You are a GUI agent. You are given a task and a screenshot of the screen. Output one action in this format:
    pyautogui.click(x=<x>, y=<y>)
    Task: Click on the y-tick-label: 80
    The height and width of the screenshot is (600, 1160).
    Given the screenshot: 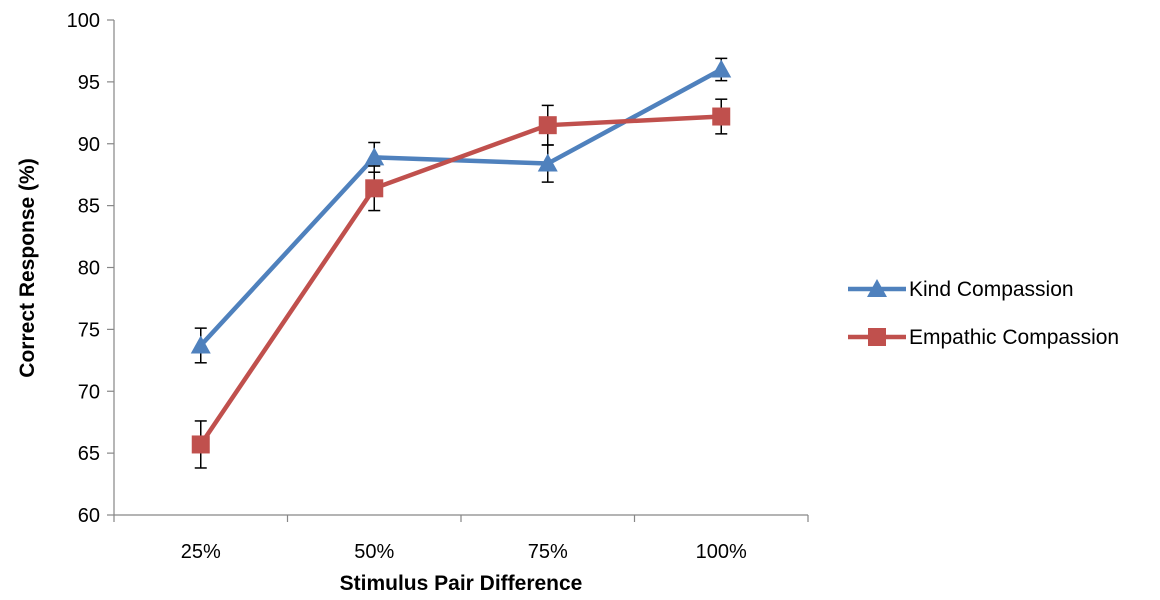 What is the action you would take?
    pyautogui.click(x=89, y=269)
    